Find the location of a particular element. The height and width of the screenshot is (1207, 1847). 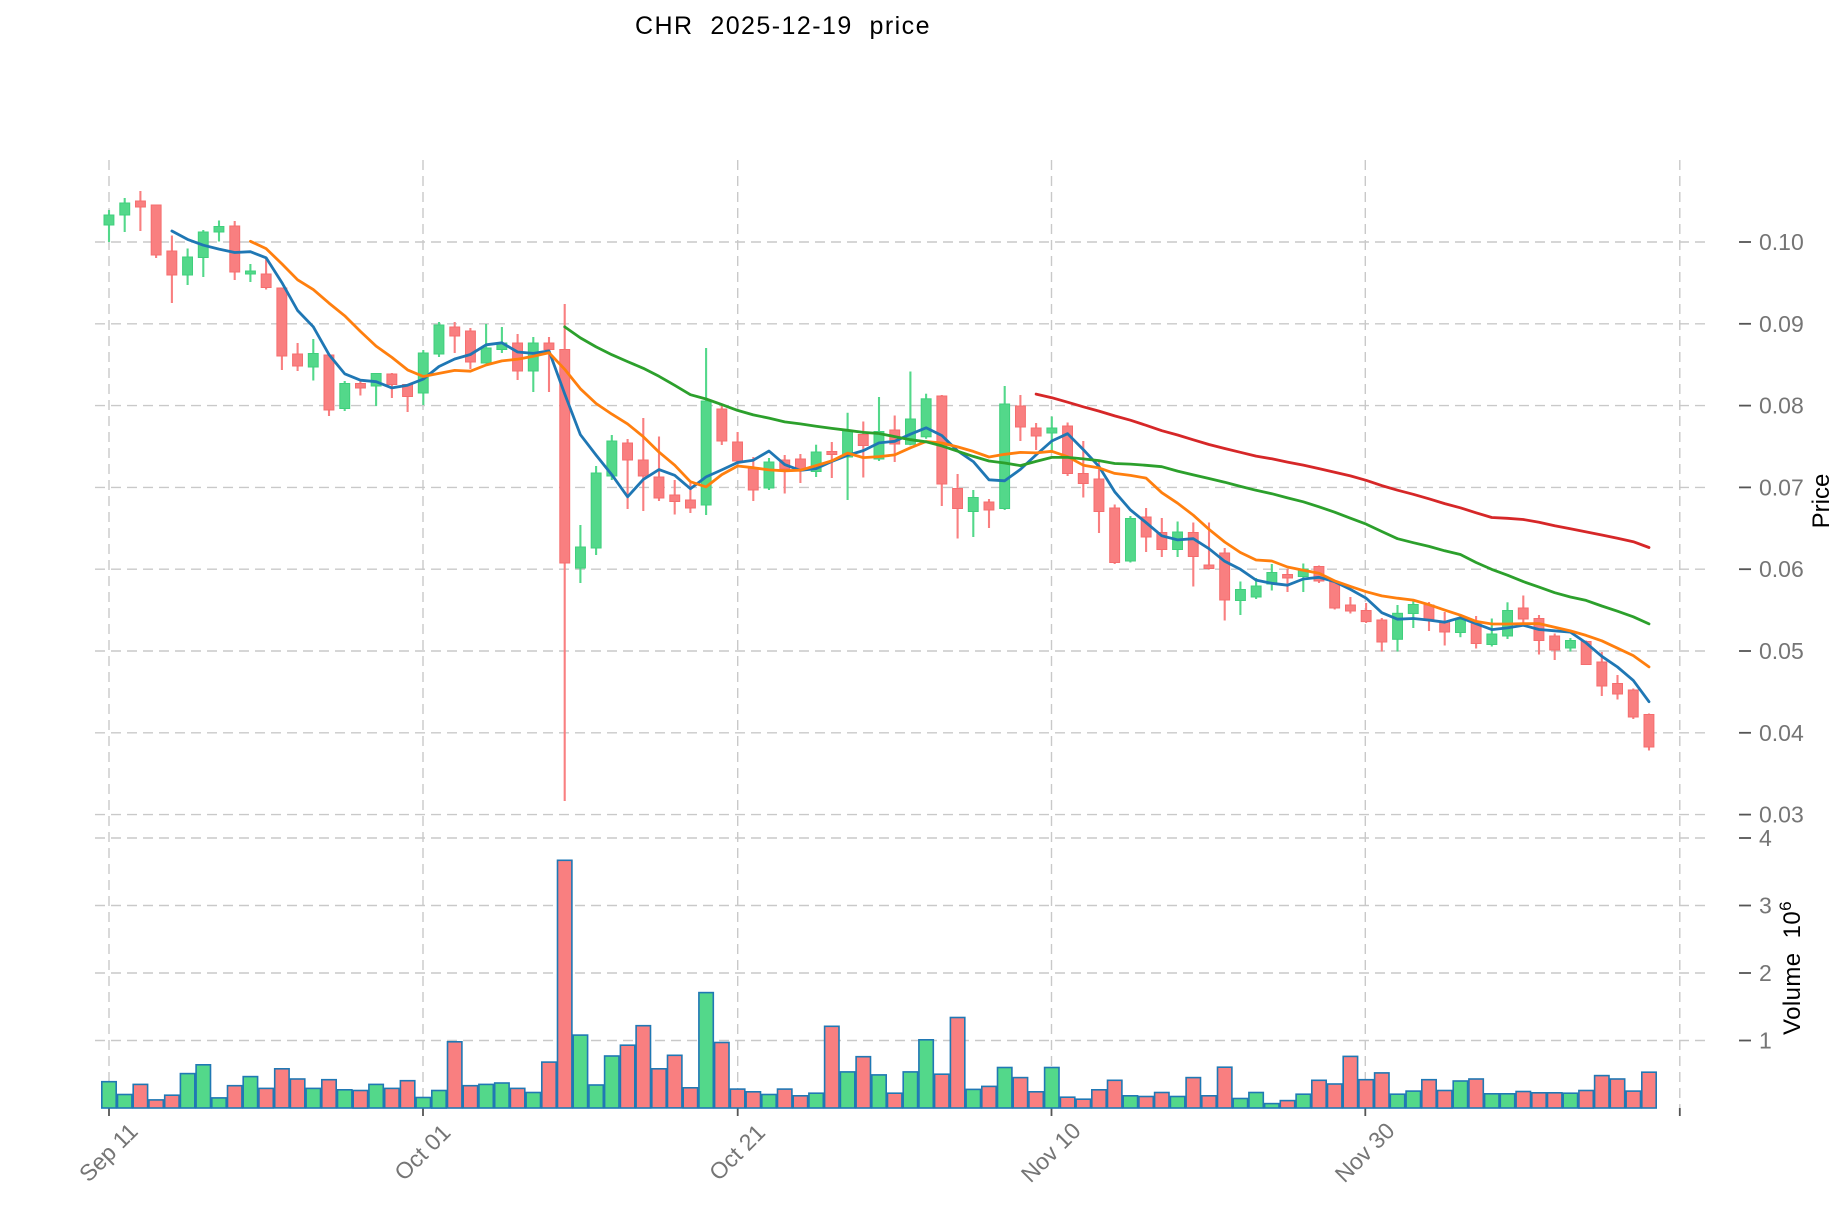

svg-text: 0.09 is located at coordinates (1781, 324).